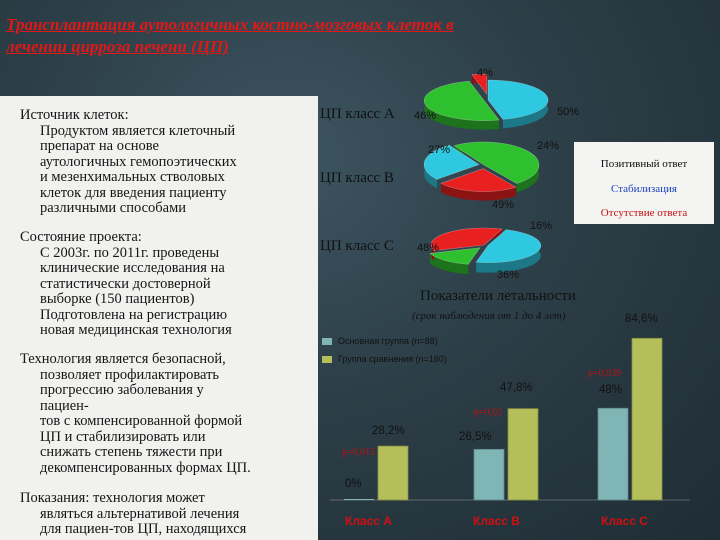  Describe the element at coordinates (357, 178) in the screenshot. I see `pie-title-class-b: ЦП класс В` at that location.